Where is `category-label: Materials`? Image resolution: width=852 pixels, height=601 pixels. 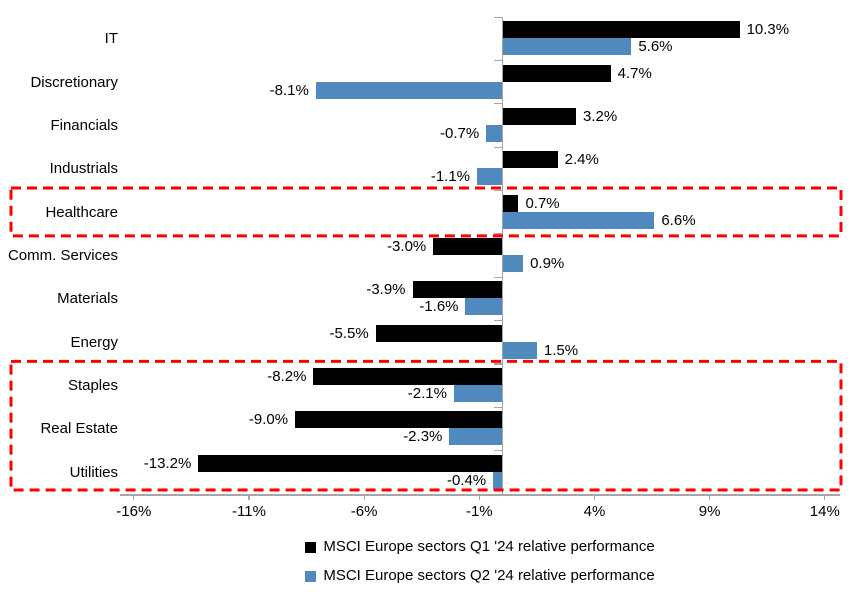 category-label: Materials is located at coordinates (87, 299).